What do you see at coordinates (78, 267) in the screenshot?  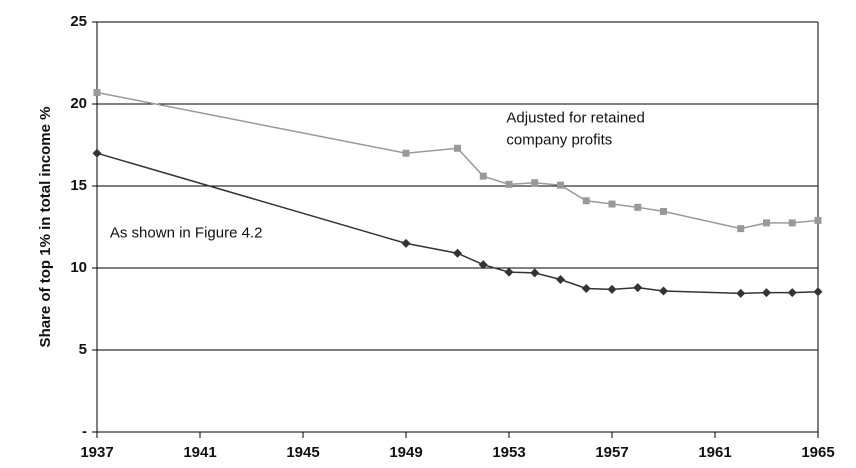 I see `y-tick-label: 10` at bounding box center [78, 267].